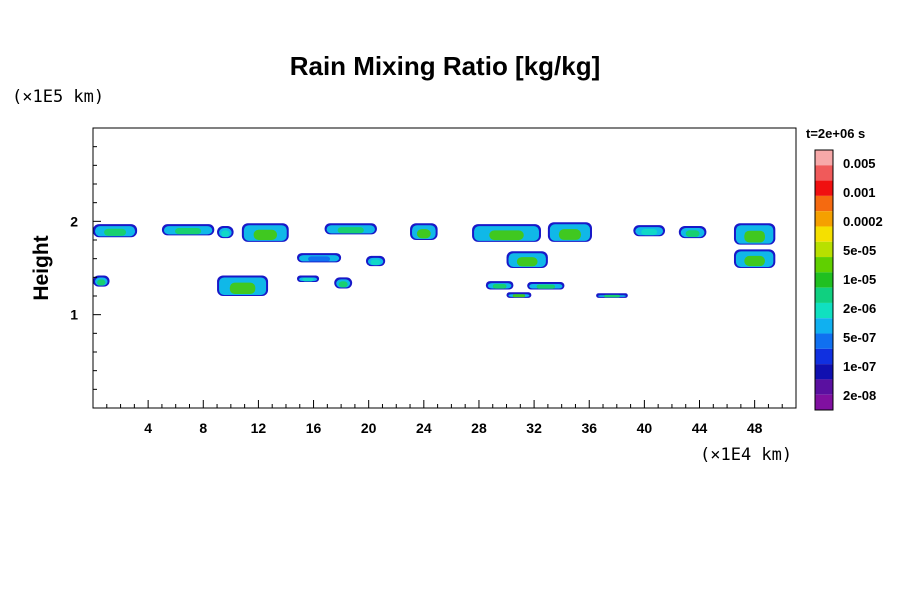 This screenshot has width=900, height=600. Describe the element at coordinates (835, 133) in the screenshot. I see `time-label: t=2e+06 s` at that location.